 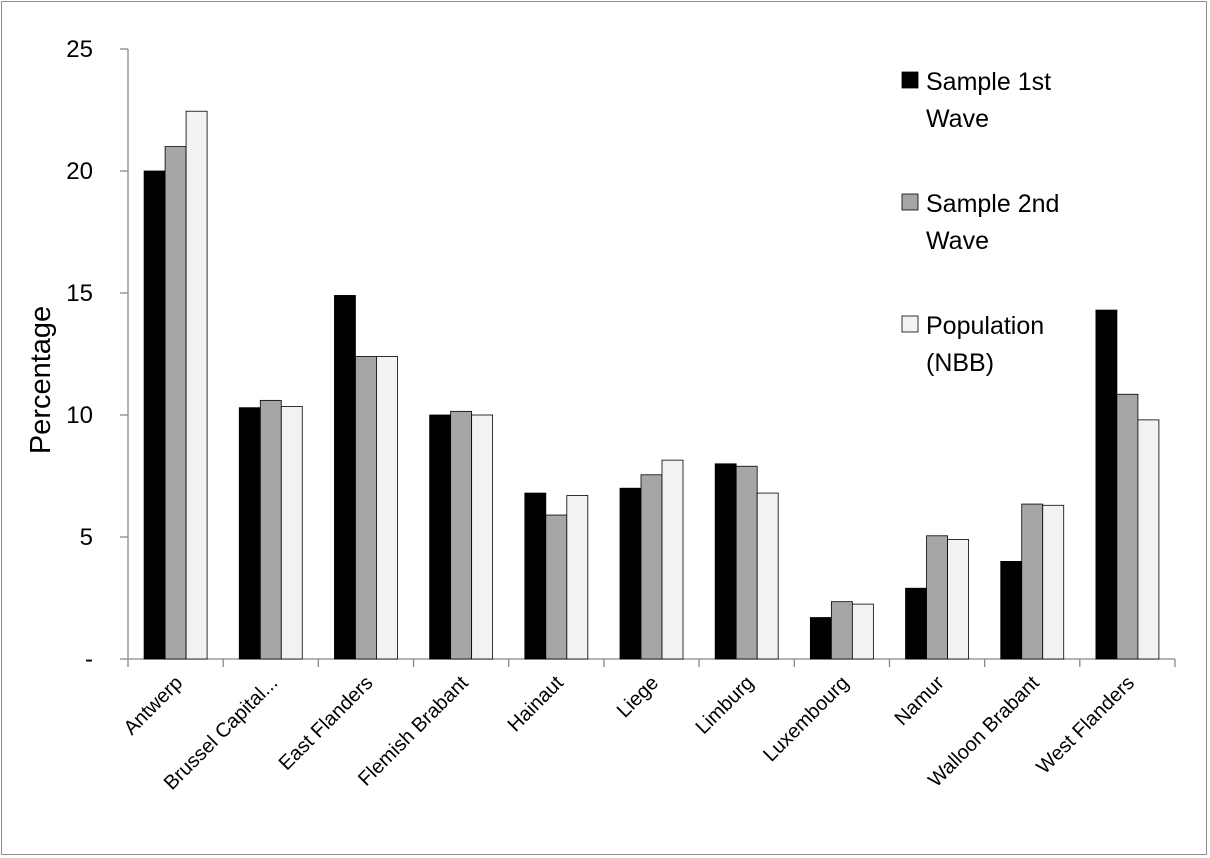 I want to click on x-tick-label: Liege, so click(x=638, y=697).